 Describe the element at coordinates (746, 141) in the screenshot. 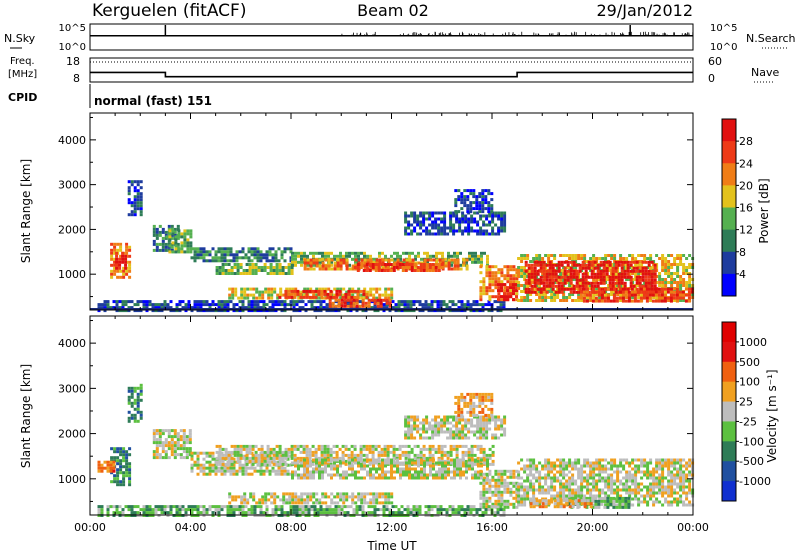

I see `colorbar-tick-label: 28` at that location.